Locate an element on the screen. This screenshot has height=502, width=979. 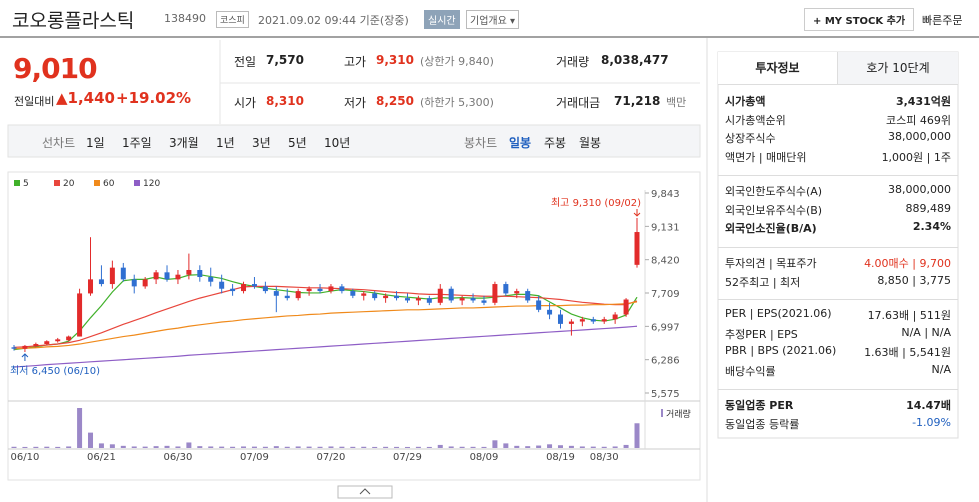
market-badge: 코스피 is located at coordinates (232, 19).